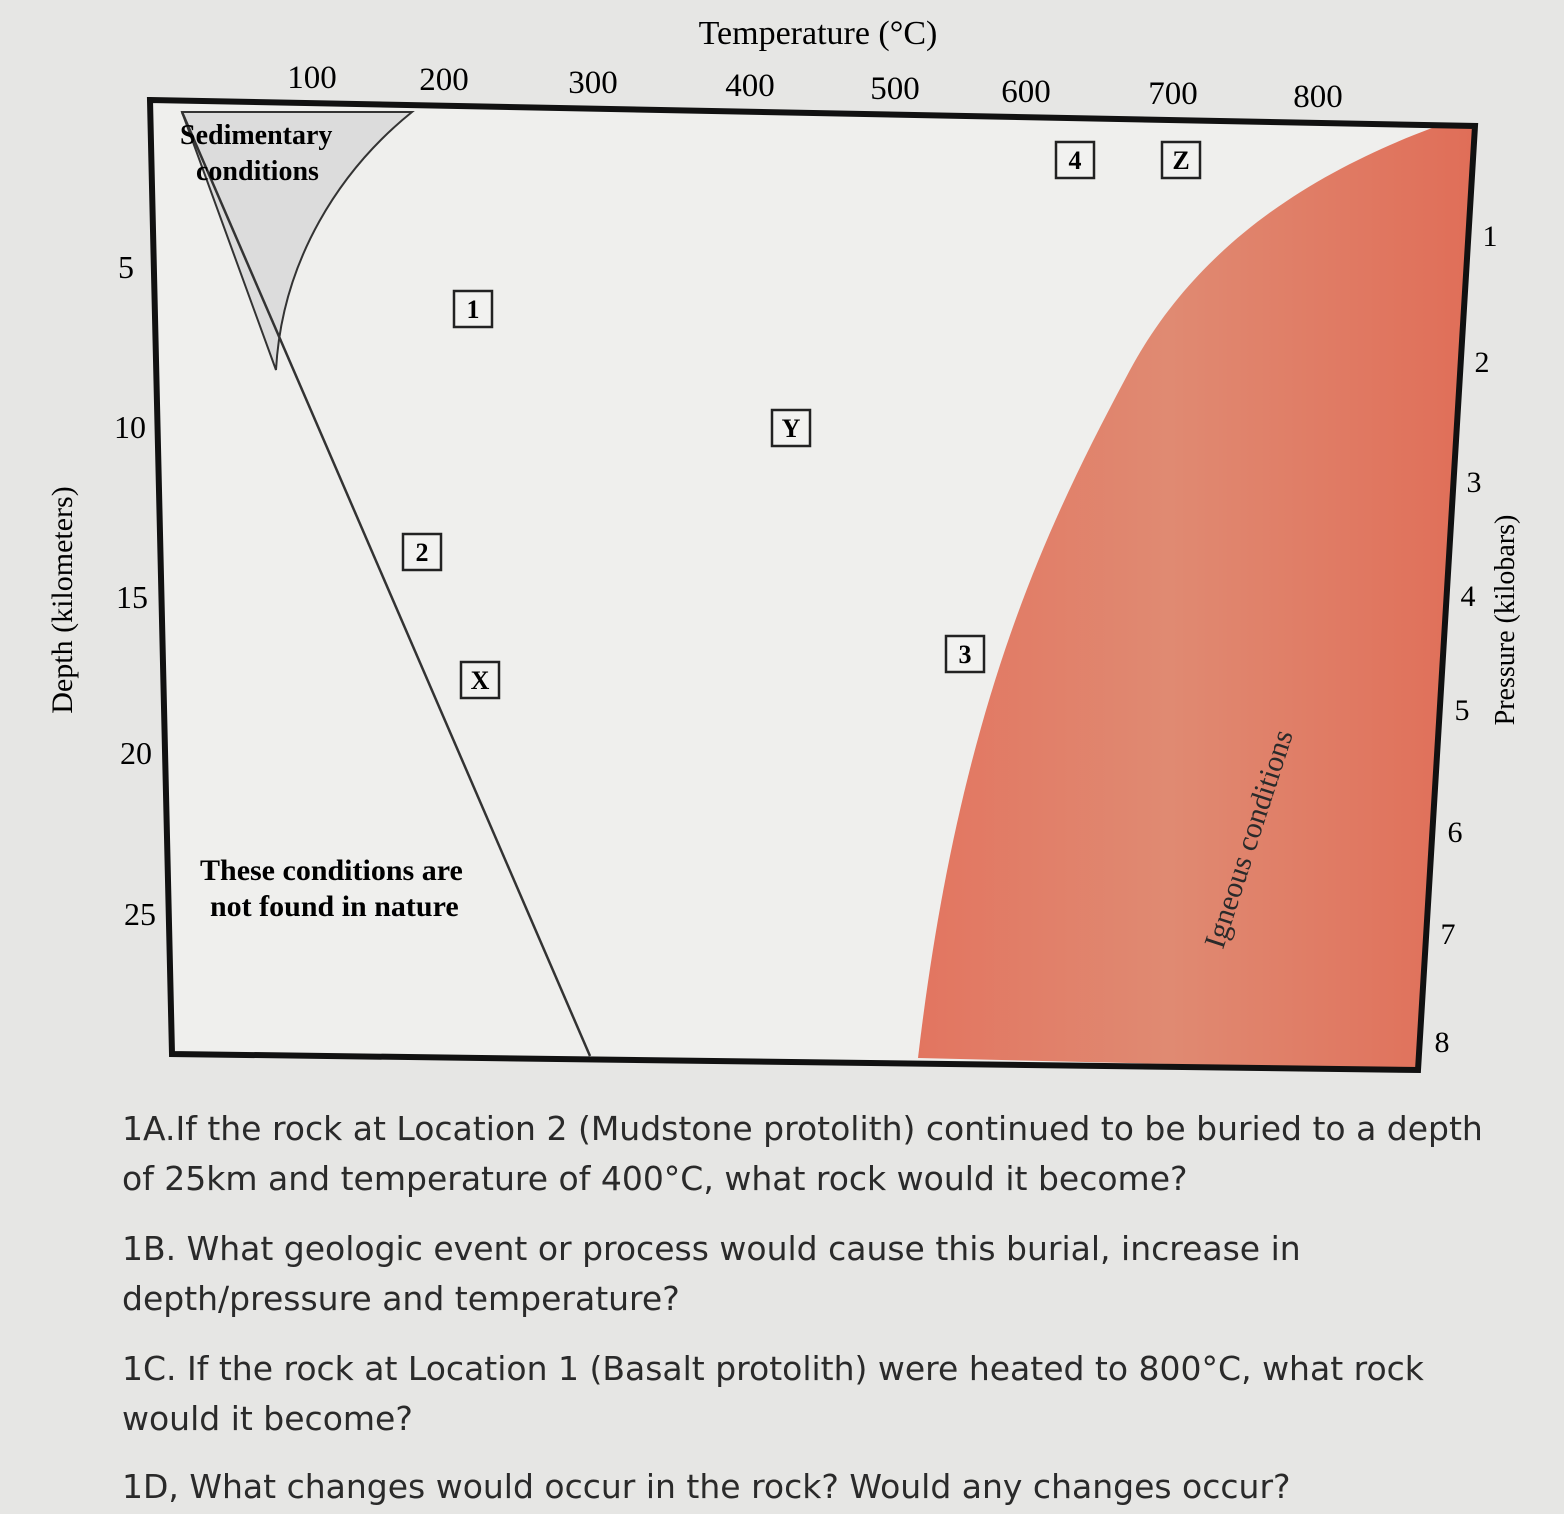 The image size is (1564, 1514). What do you see at coordinates (593, 83) in the screenshot?
I see `temp-tick: 300` at bounding box center [593, 83].